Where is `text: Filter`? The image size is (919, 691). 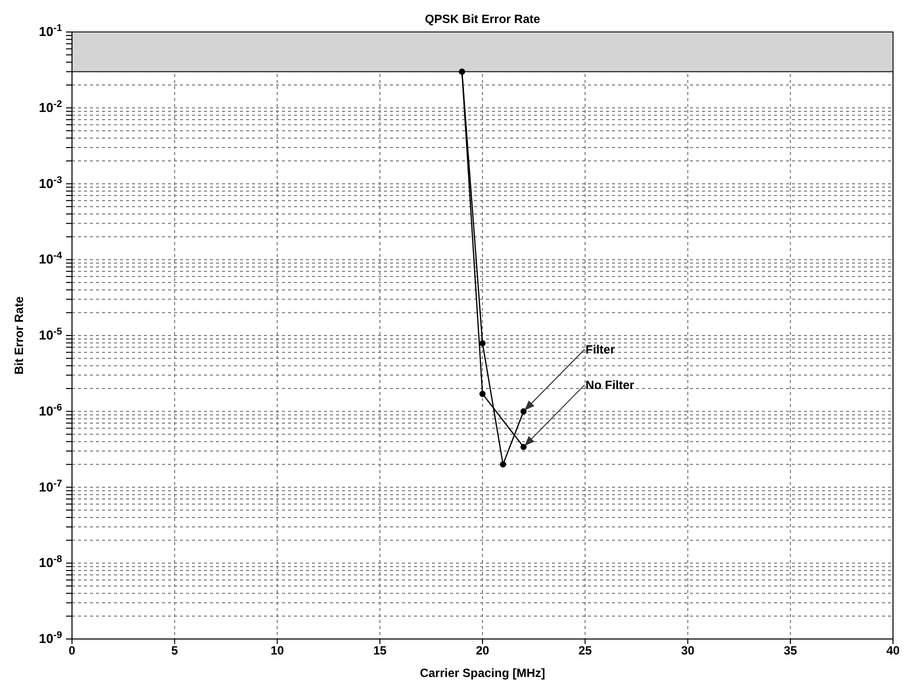 text: Filter is located at coordinates (601, 349).